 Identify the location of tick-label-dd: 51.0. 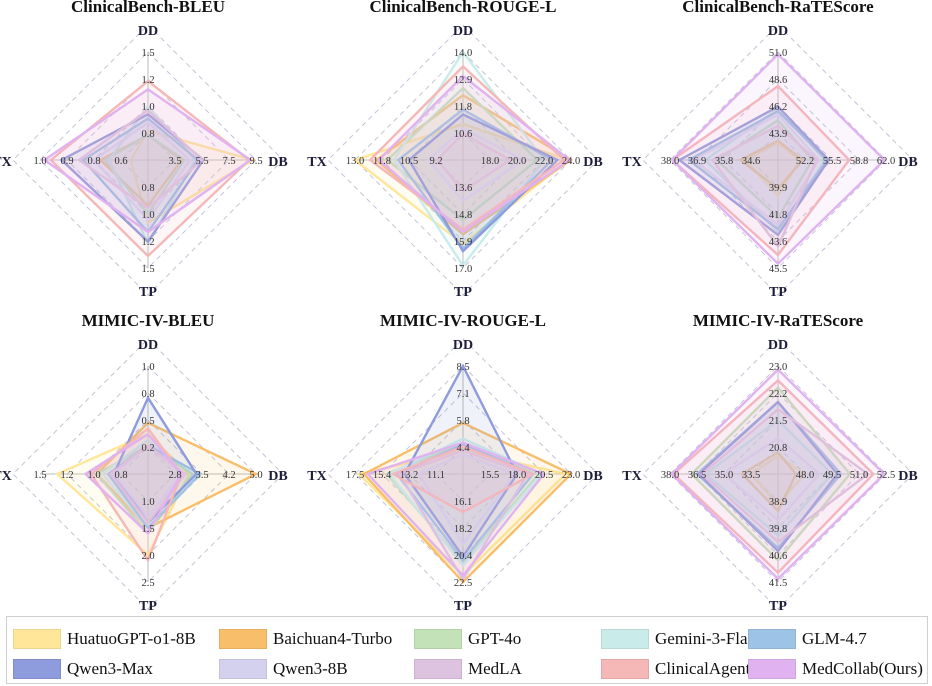
(778, 53).